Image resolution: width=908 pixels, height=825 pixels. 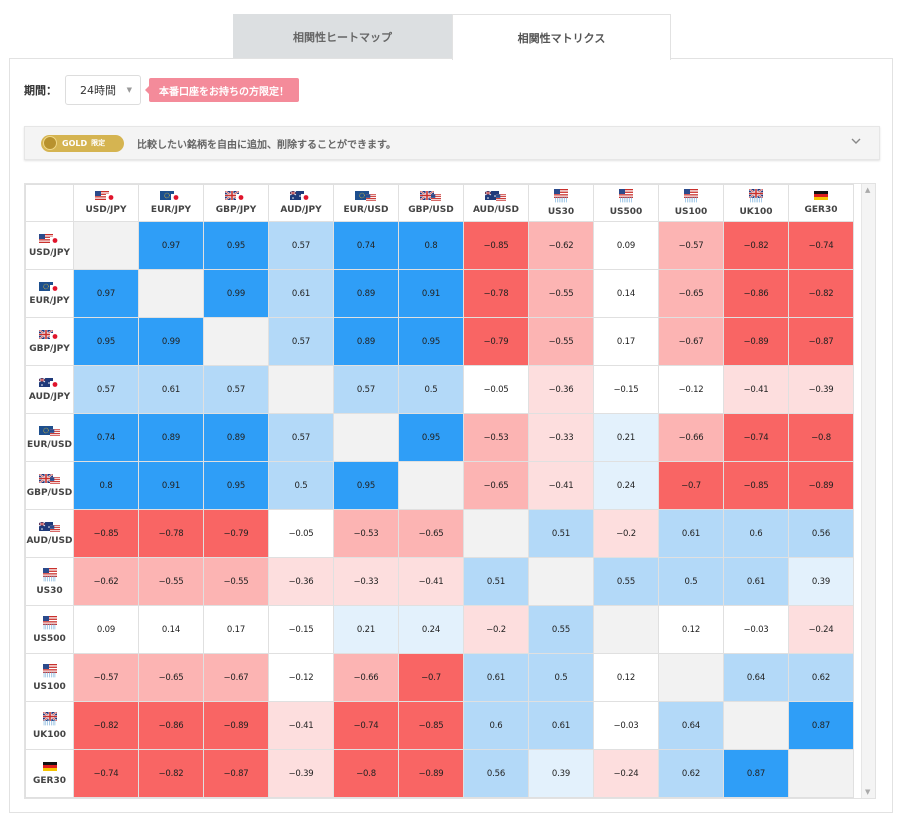 I want to click on correlation-value: 0.5, so click(x=301, y=485).